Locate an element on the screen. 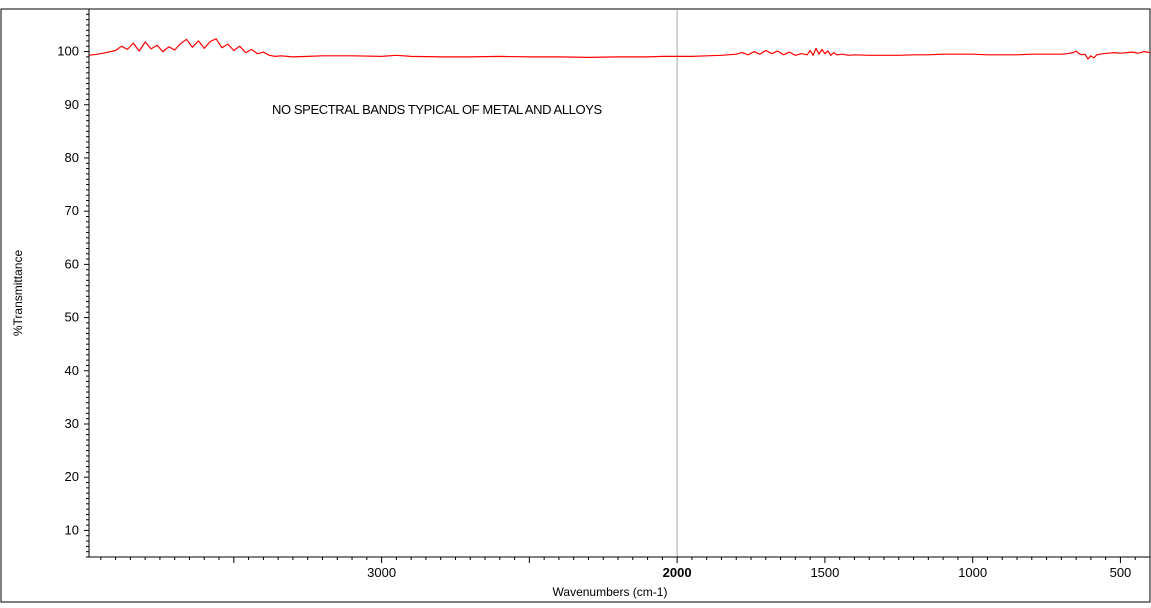 The image size is (1151, 608). y-axis-label: %Transmittance is located at coordinates (18, 293).